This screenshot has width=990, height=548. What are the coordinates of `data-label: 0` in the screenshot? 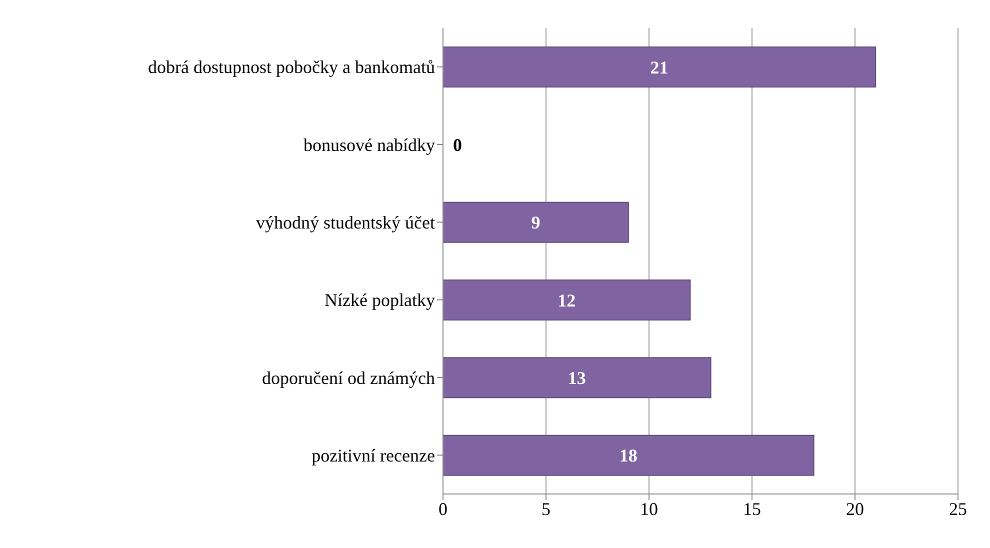 It's located at (457, 144).